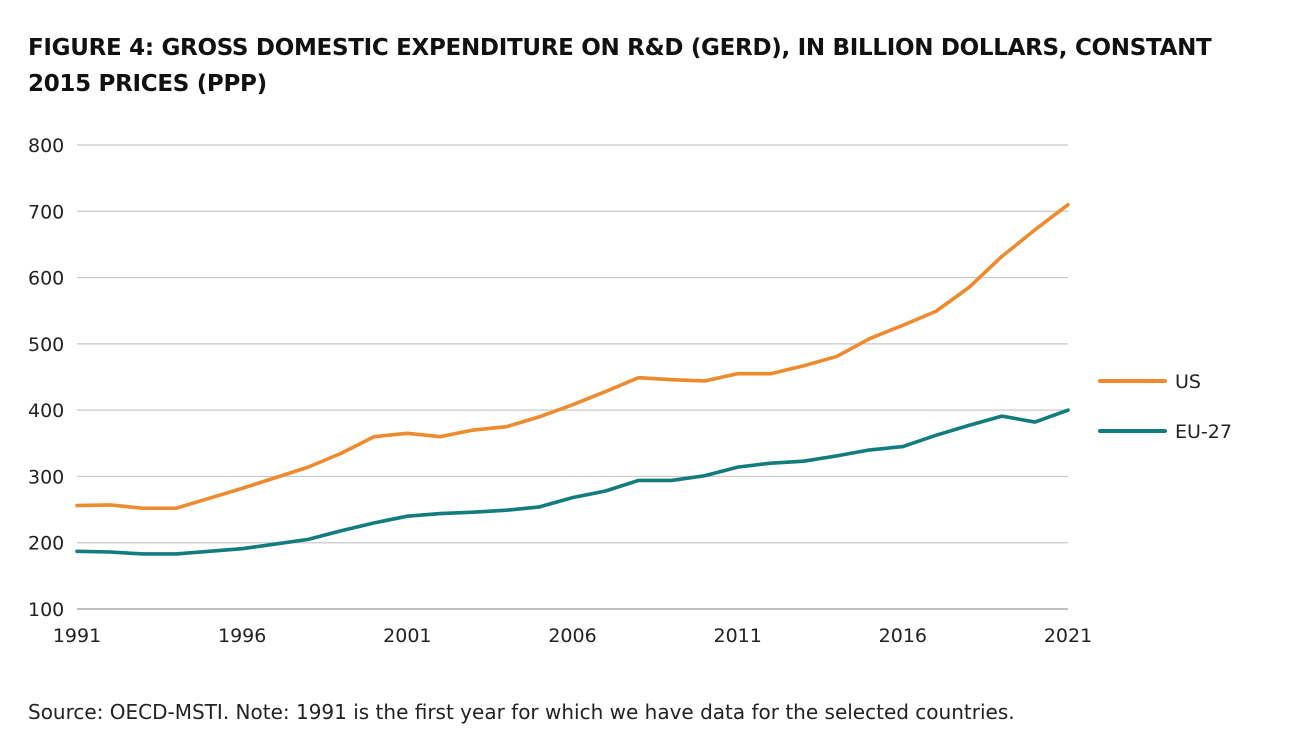 This screenshot has height=750, width=1290. I want to click on y-tick-label: 200, so click(46, 544).